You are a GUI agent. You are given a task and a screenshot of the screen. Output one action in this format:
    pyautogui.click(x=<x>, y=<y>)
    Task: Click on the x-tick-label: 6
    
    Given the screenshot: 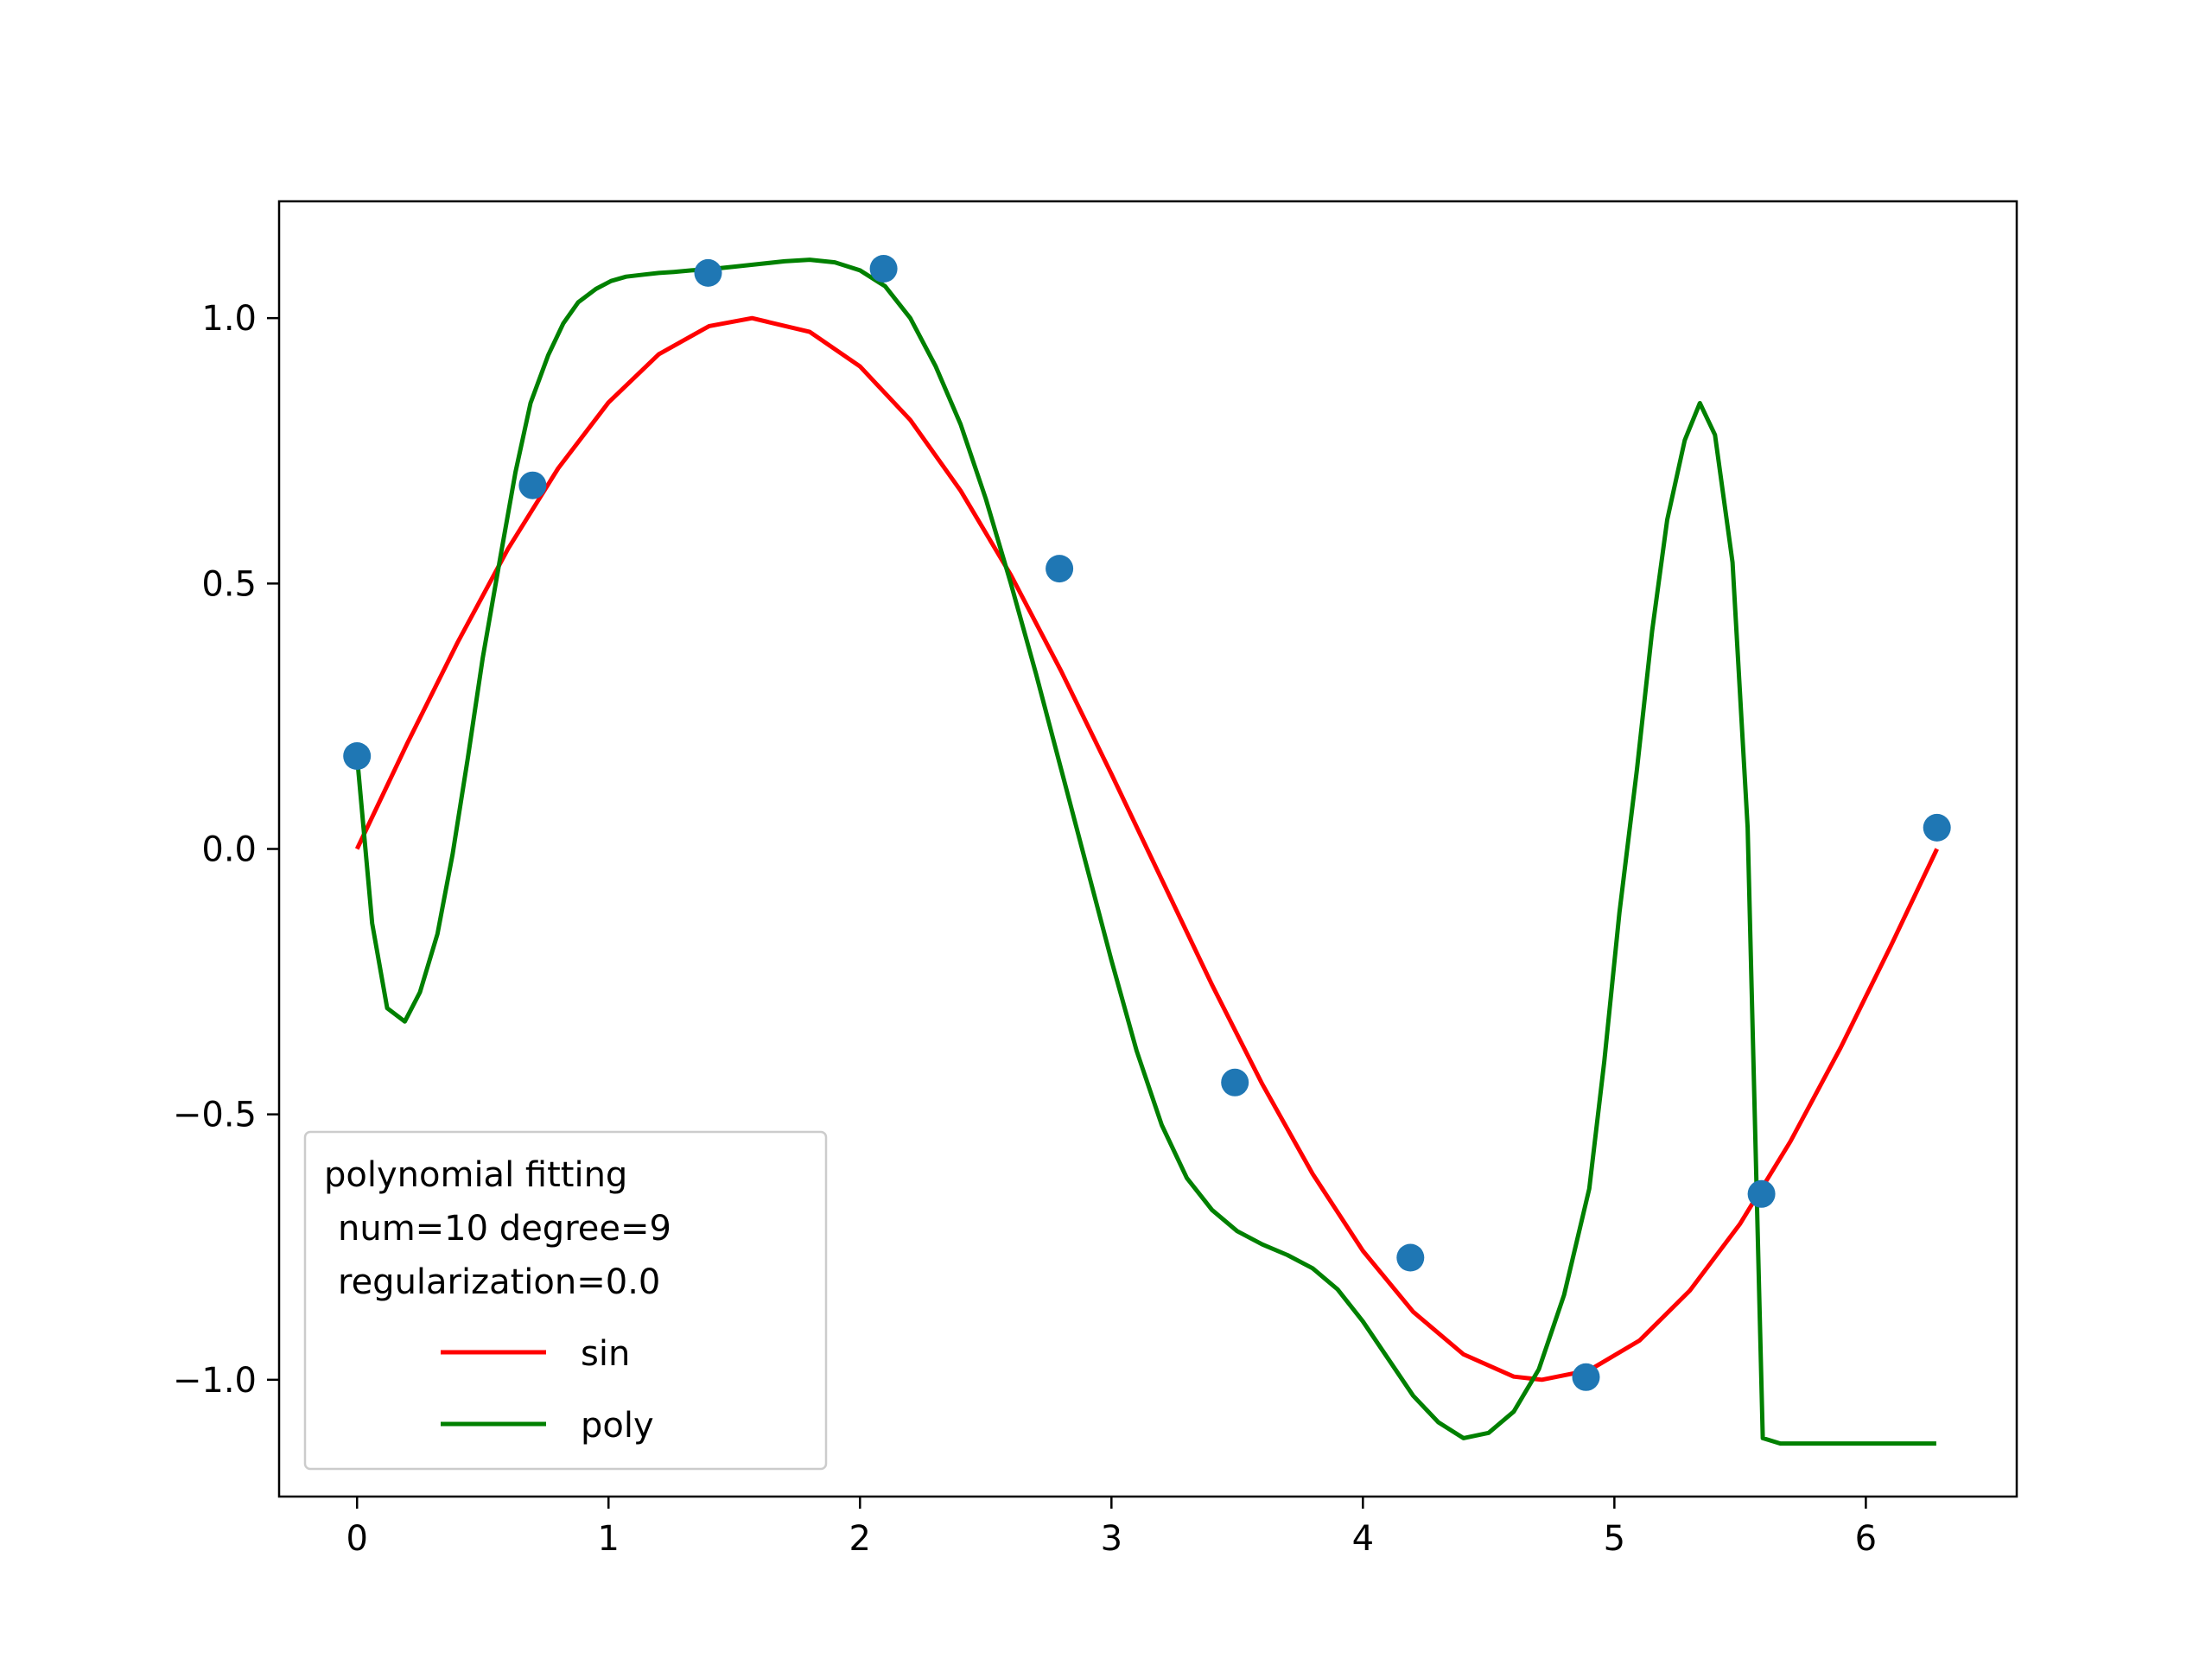 What is the action you would take?
    pyautogui.click(x=1866, y=1539)
    